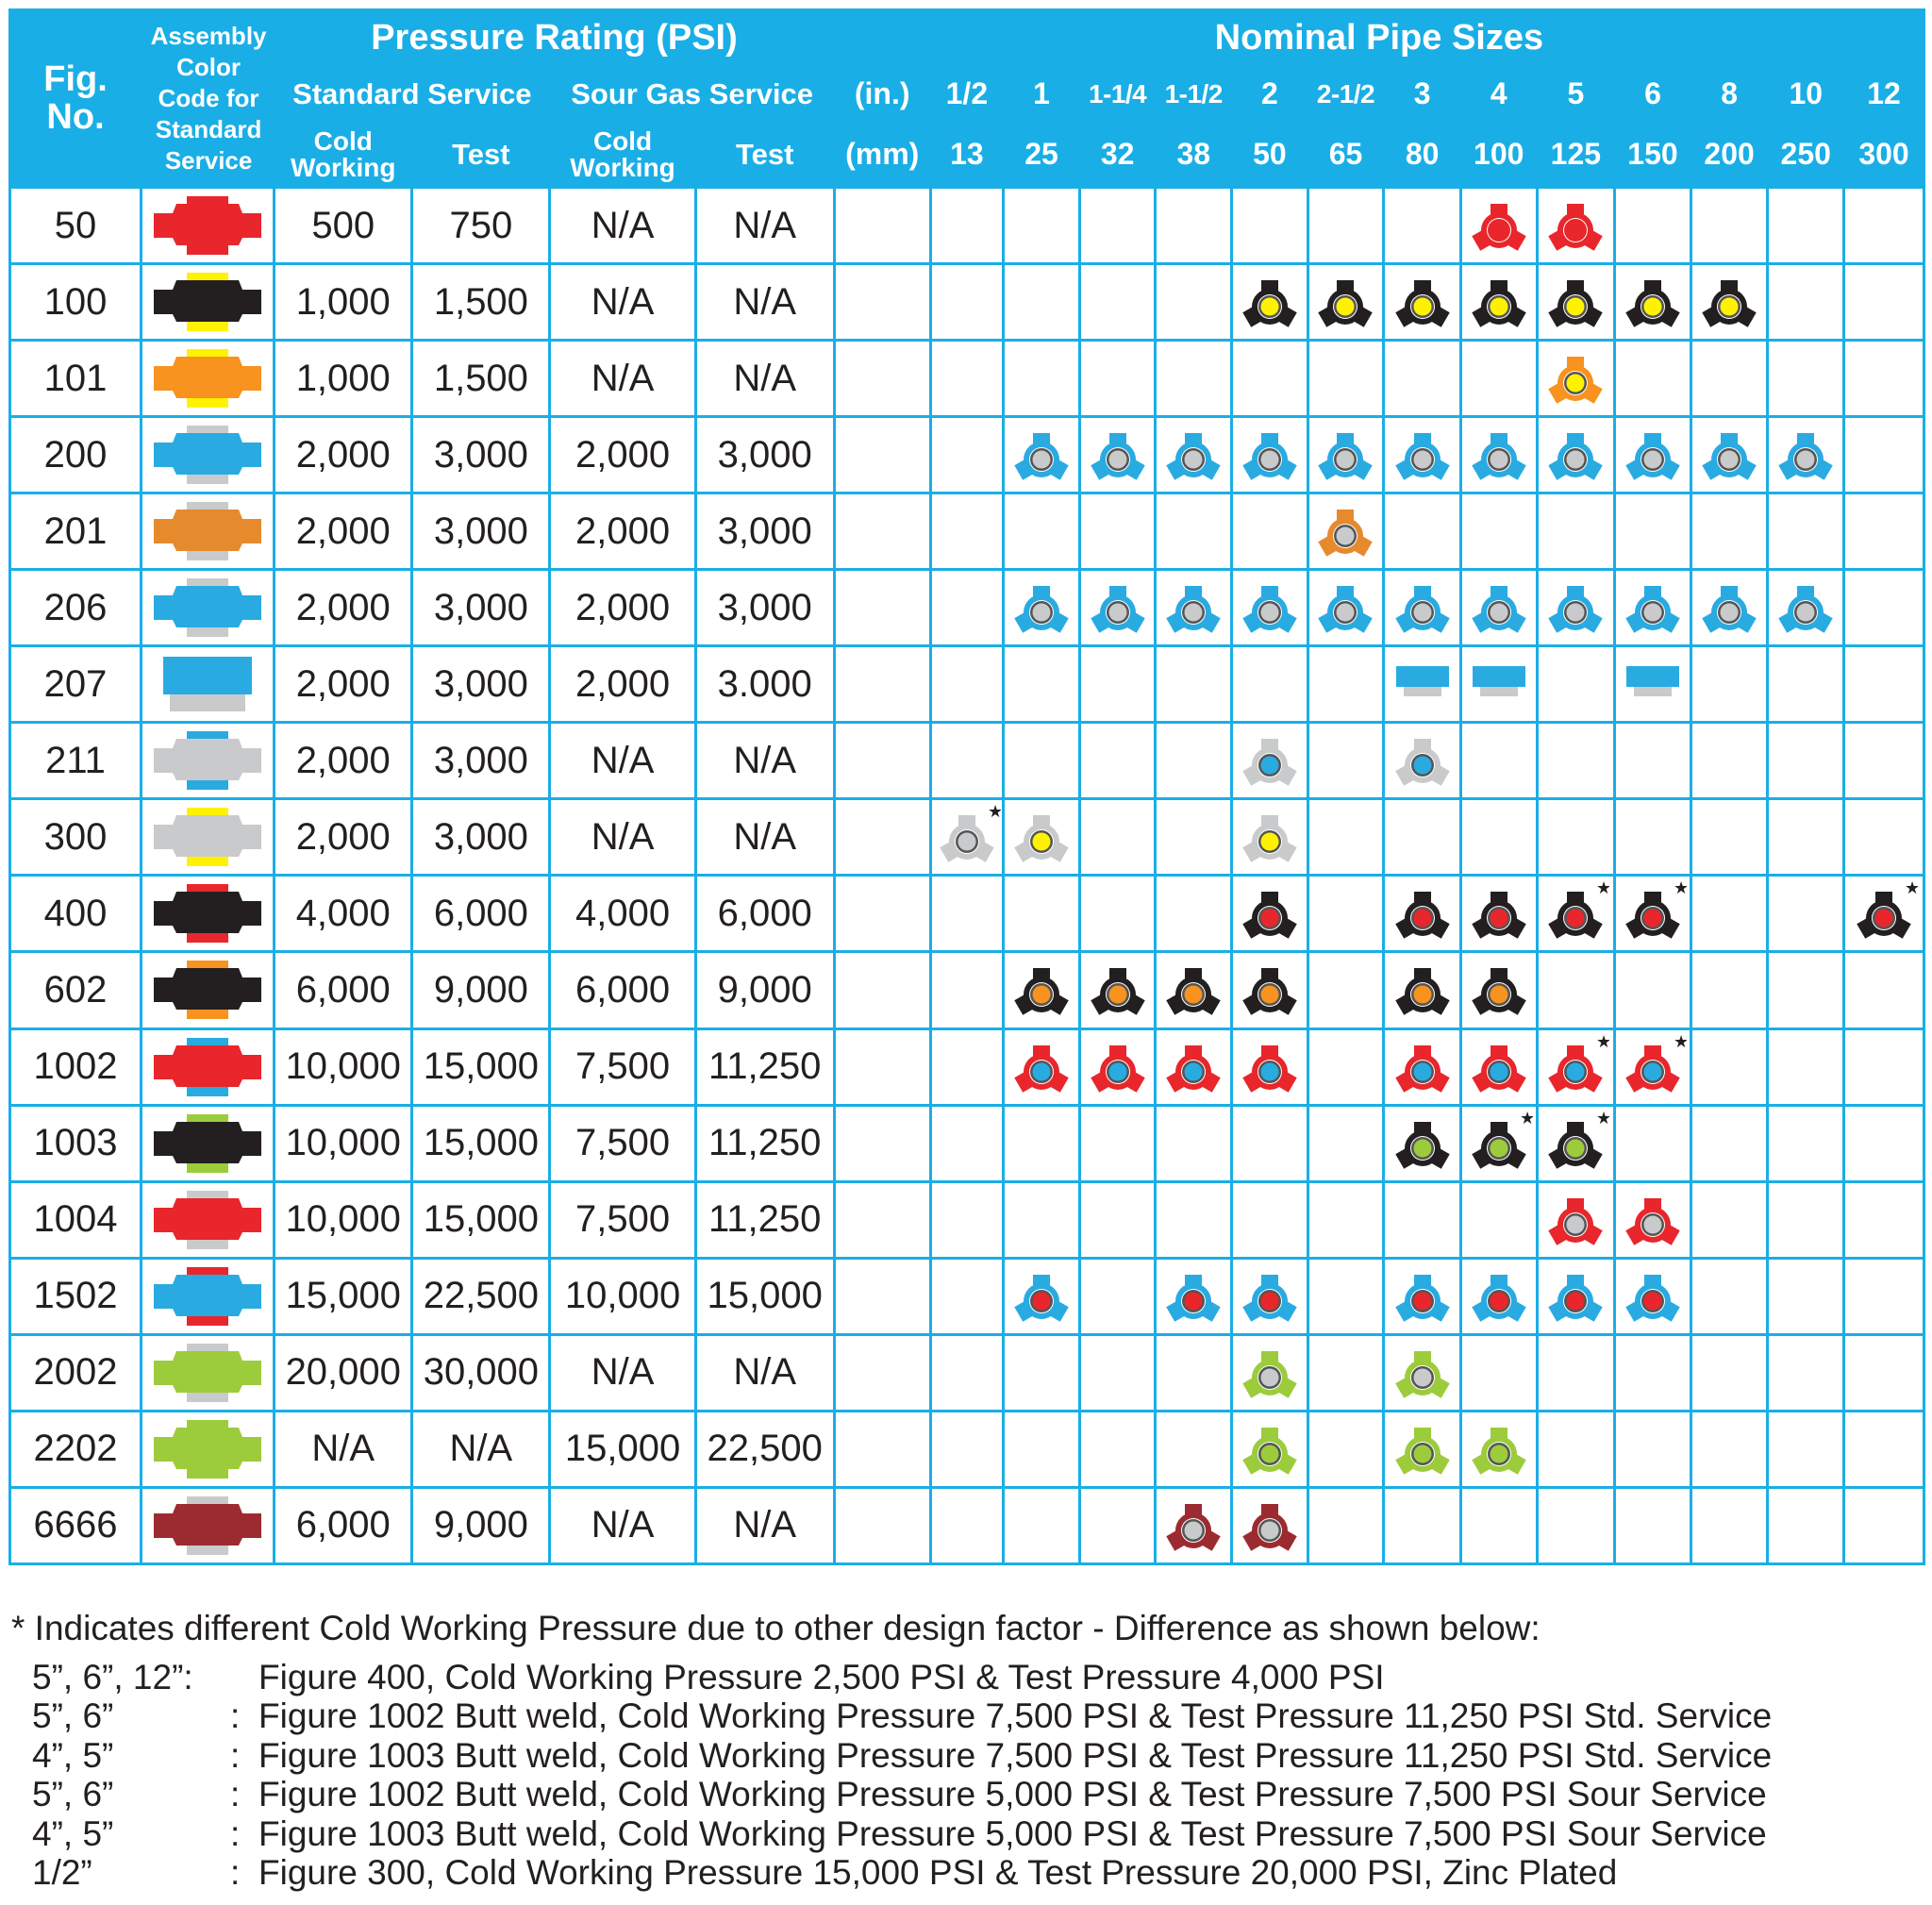 This screenshot has height=1905, width=1932. I want to click on std-cold-value: 6,000, so click(344, 990).